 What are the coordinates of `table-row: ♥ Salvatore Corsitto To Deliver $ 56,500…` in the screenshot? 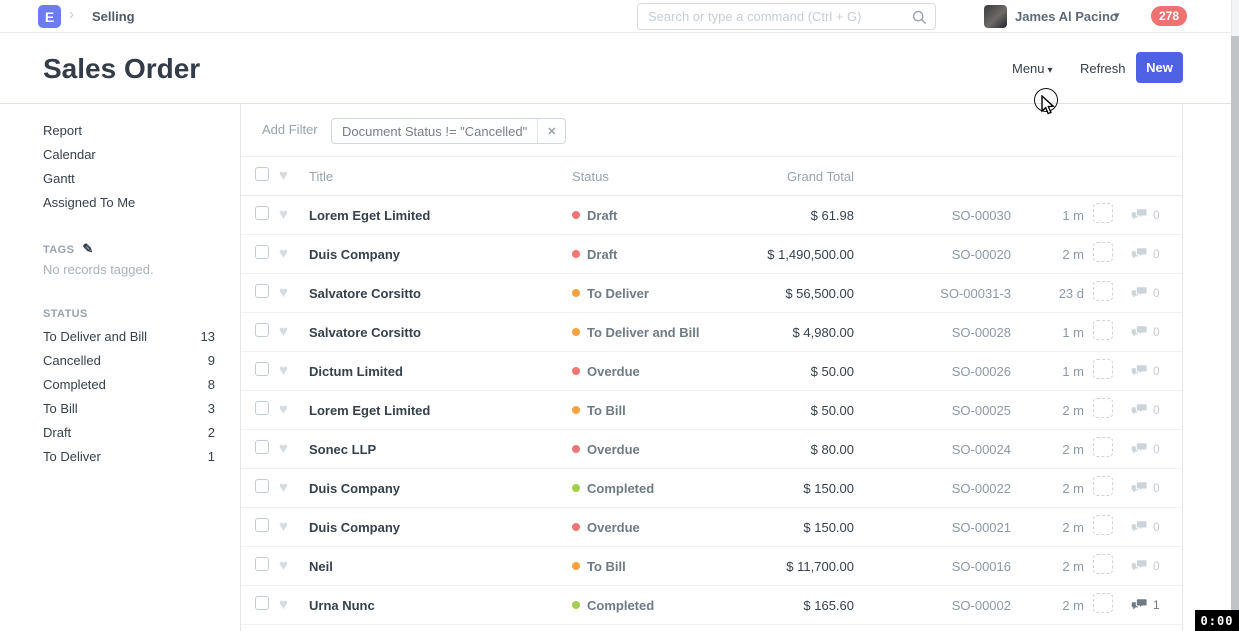 It's located at (711, 293).